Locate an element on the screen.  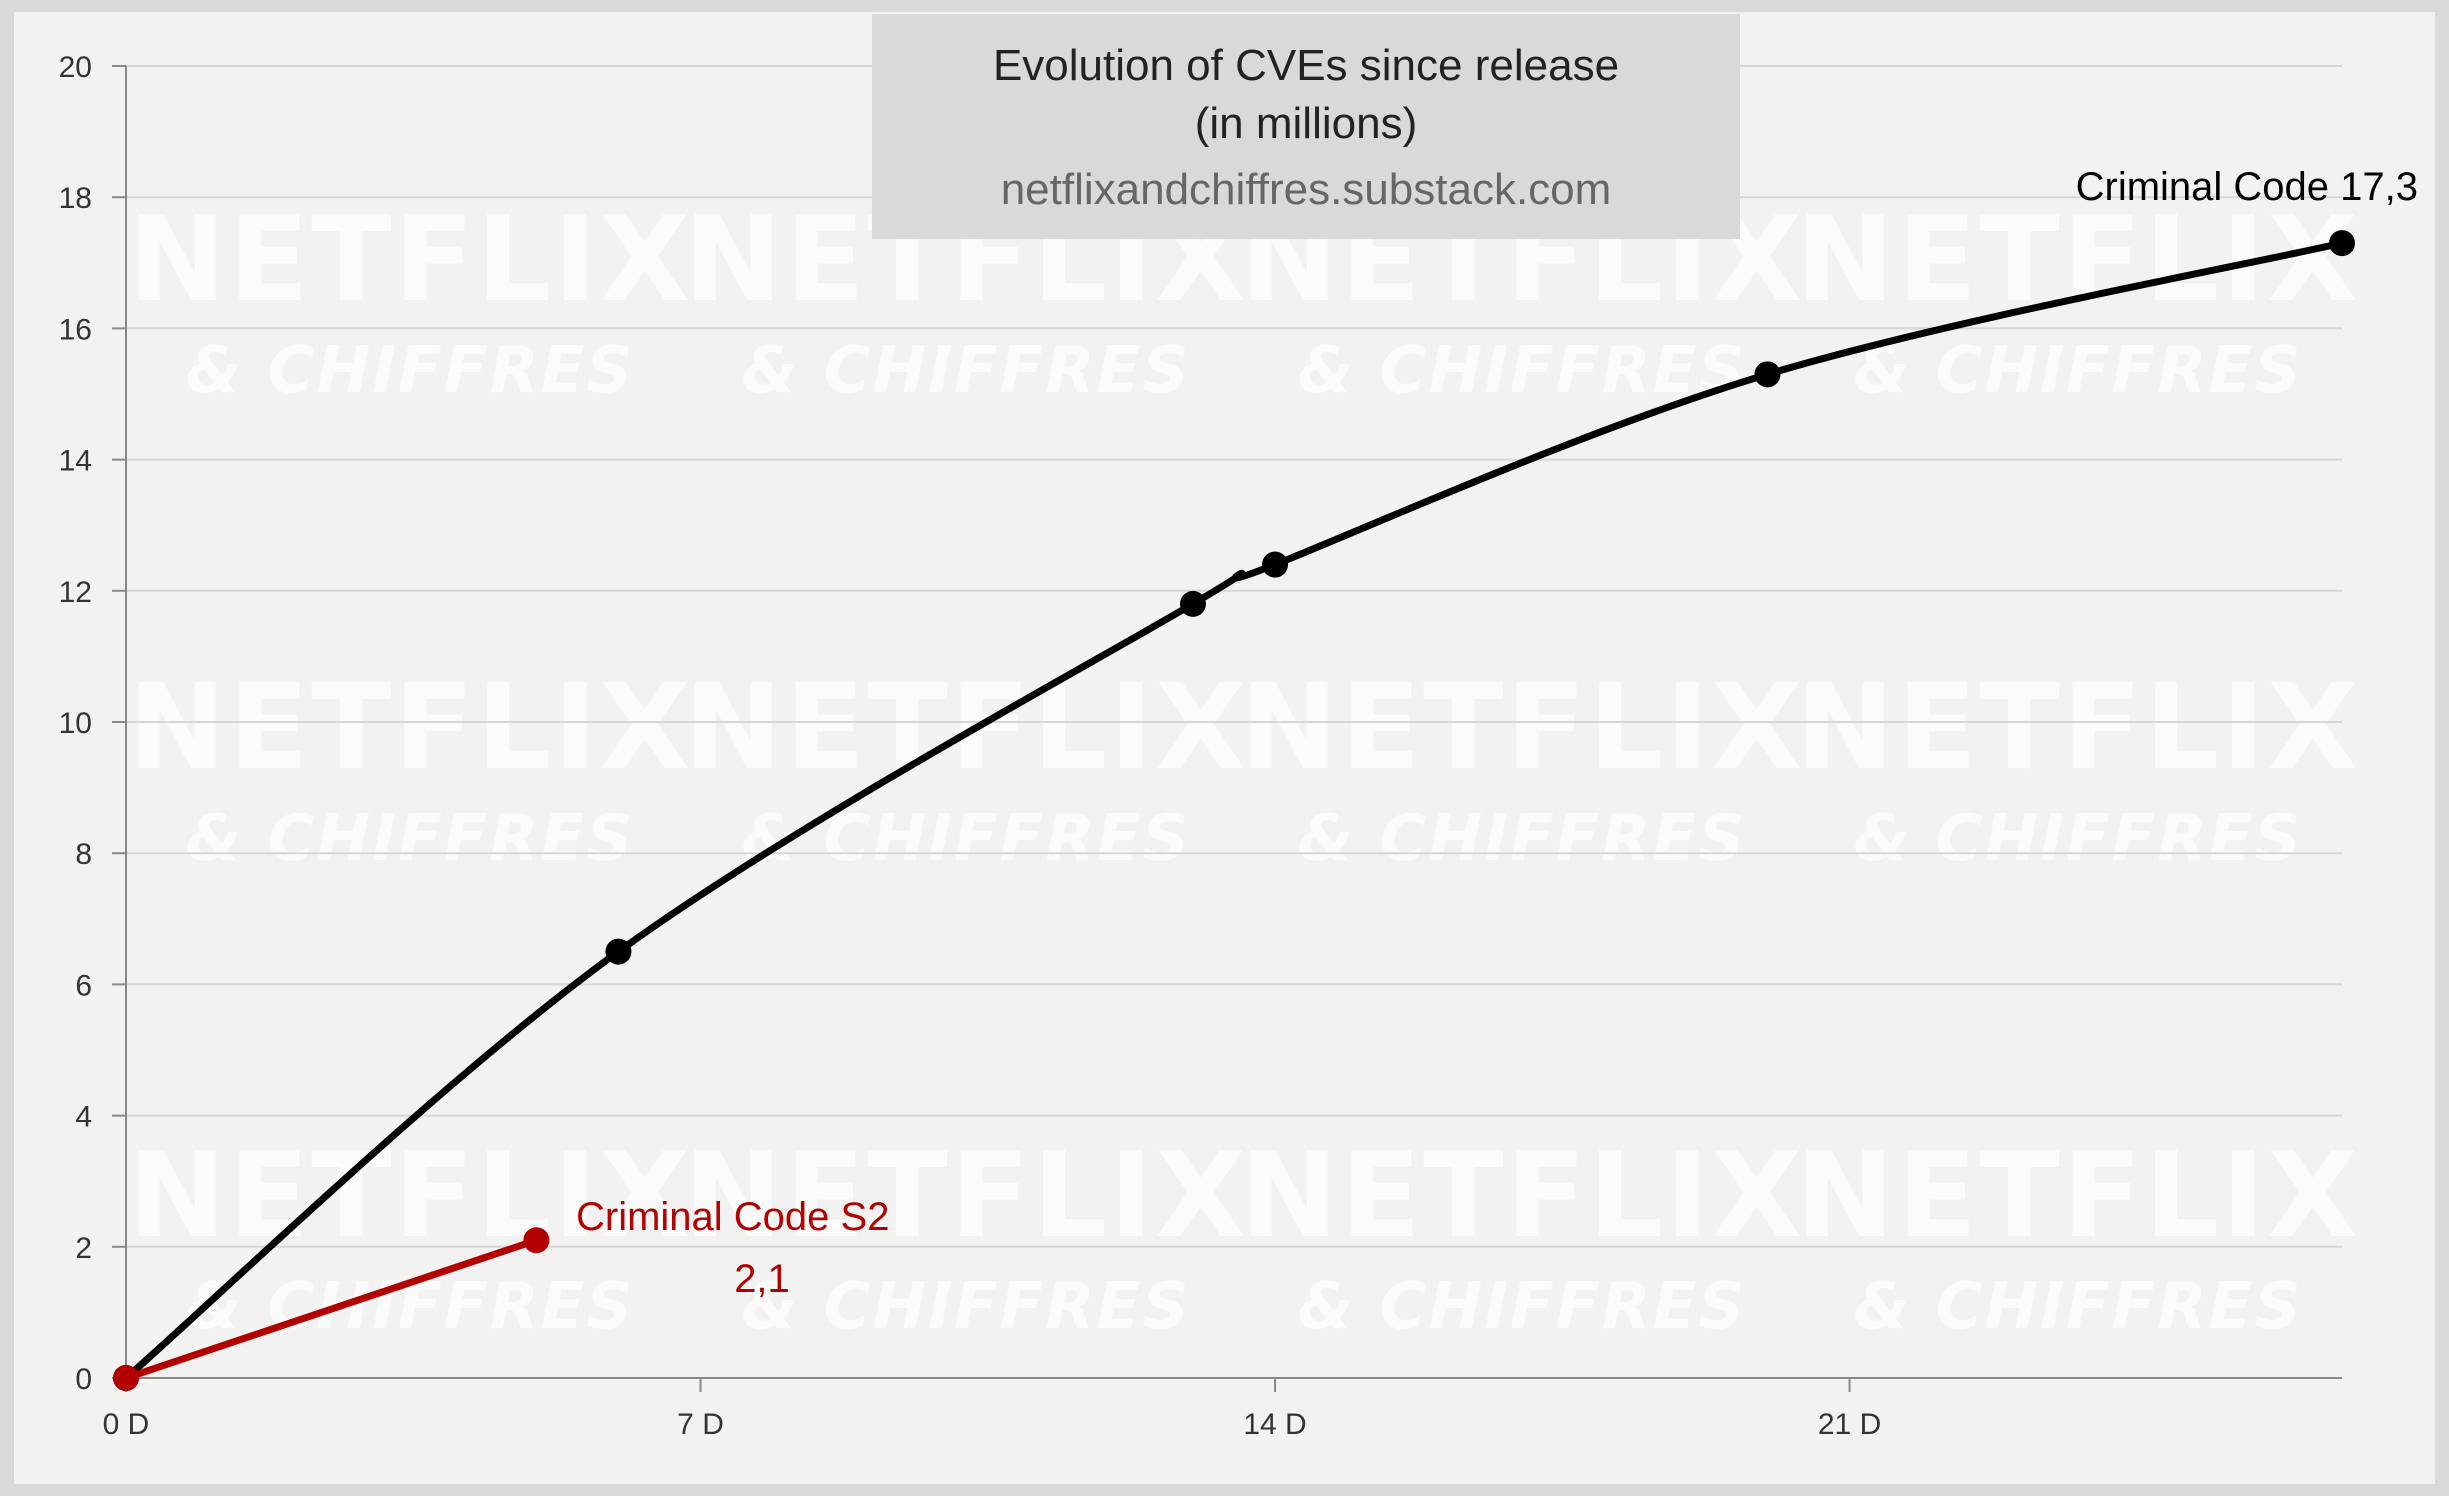
y-tick-label: 10 is located at coordinates (75, 723).